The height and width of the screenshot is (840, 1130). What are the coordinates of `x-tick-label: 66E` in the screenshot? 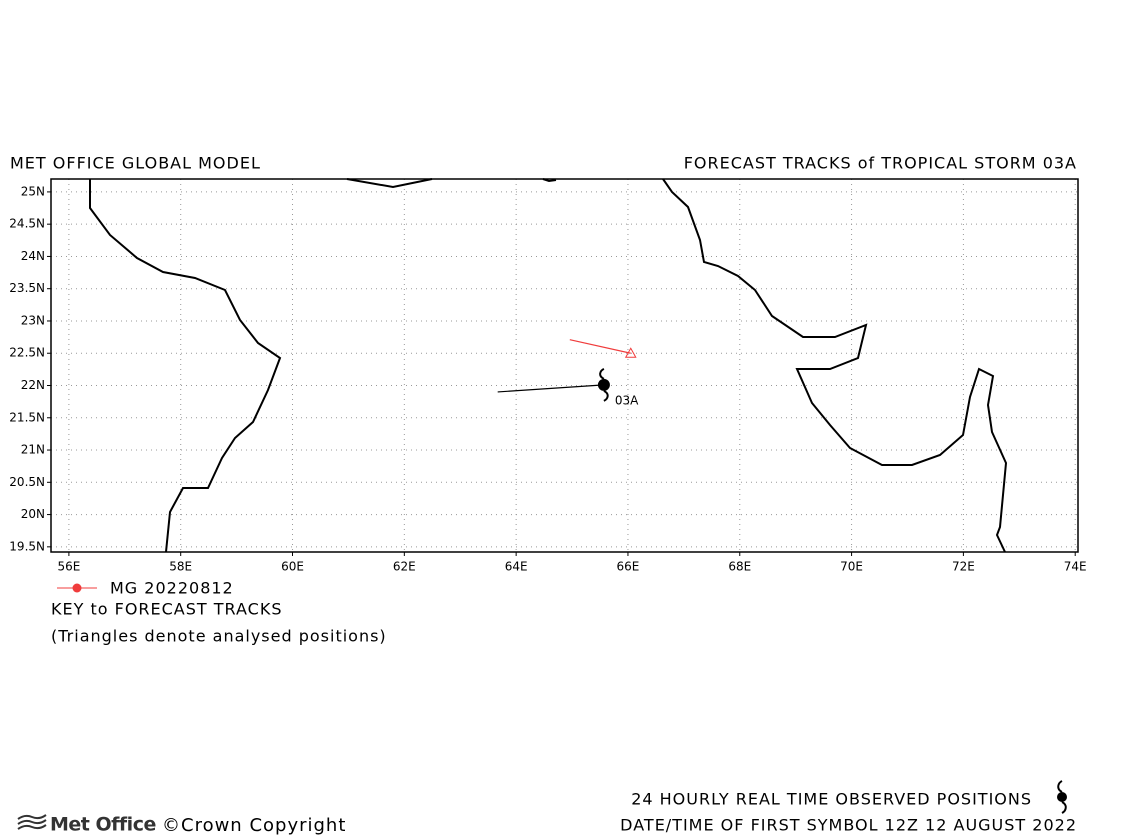 It's located at (628, 567).